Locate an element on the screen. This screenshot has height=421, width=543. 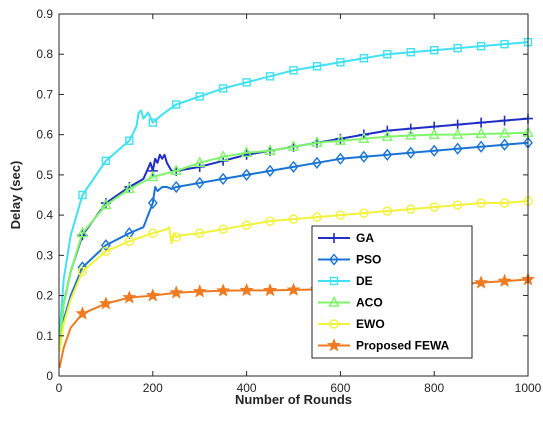
legend-label: GA is located at coordinates (365, 238).